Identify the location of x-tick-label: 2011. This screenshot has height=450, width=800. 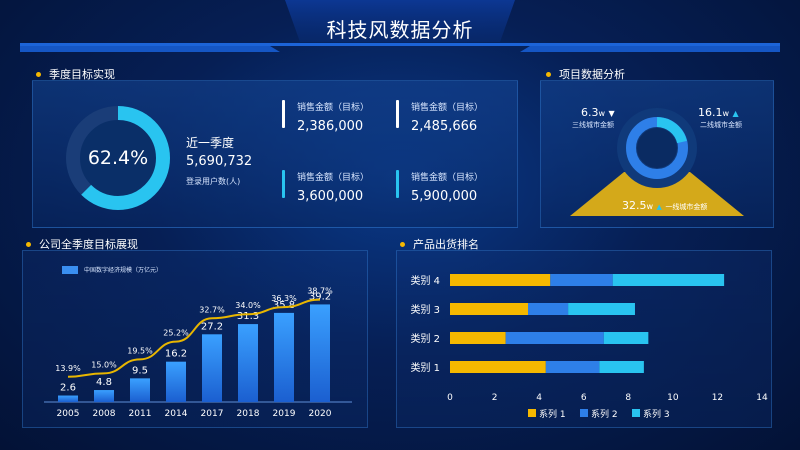
(140, 414).